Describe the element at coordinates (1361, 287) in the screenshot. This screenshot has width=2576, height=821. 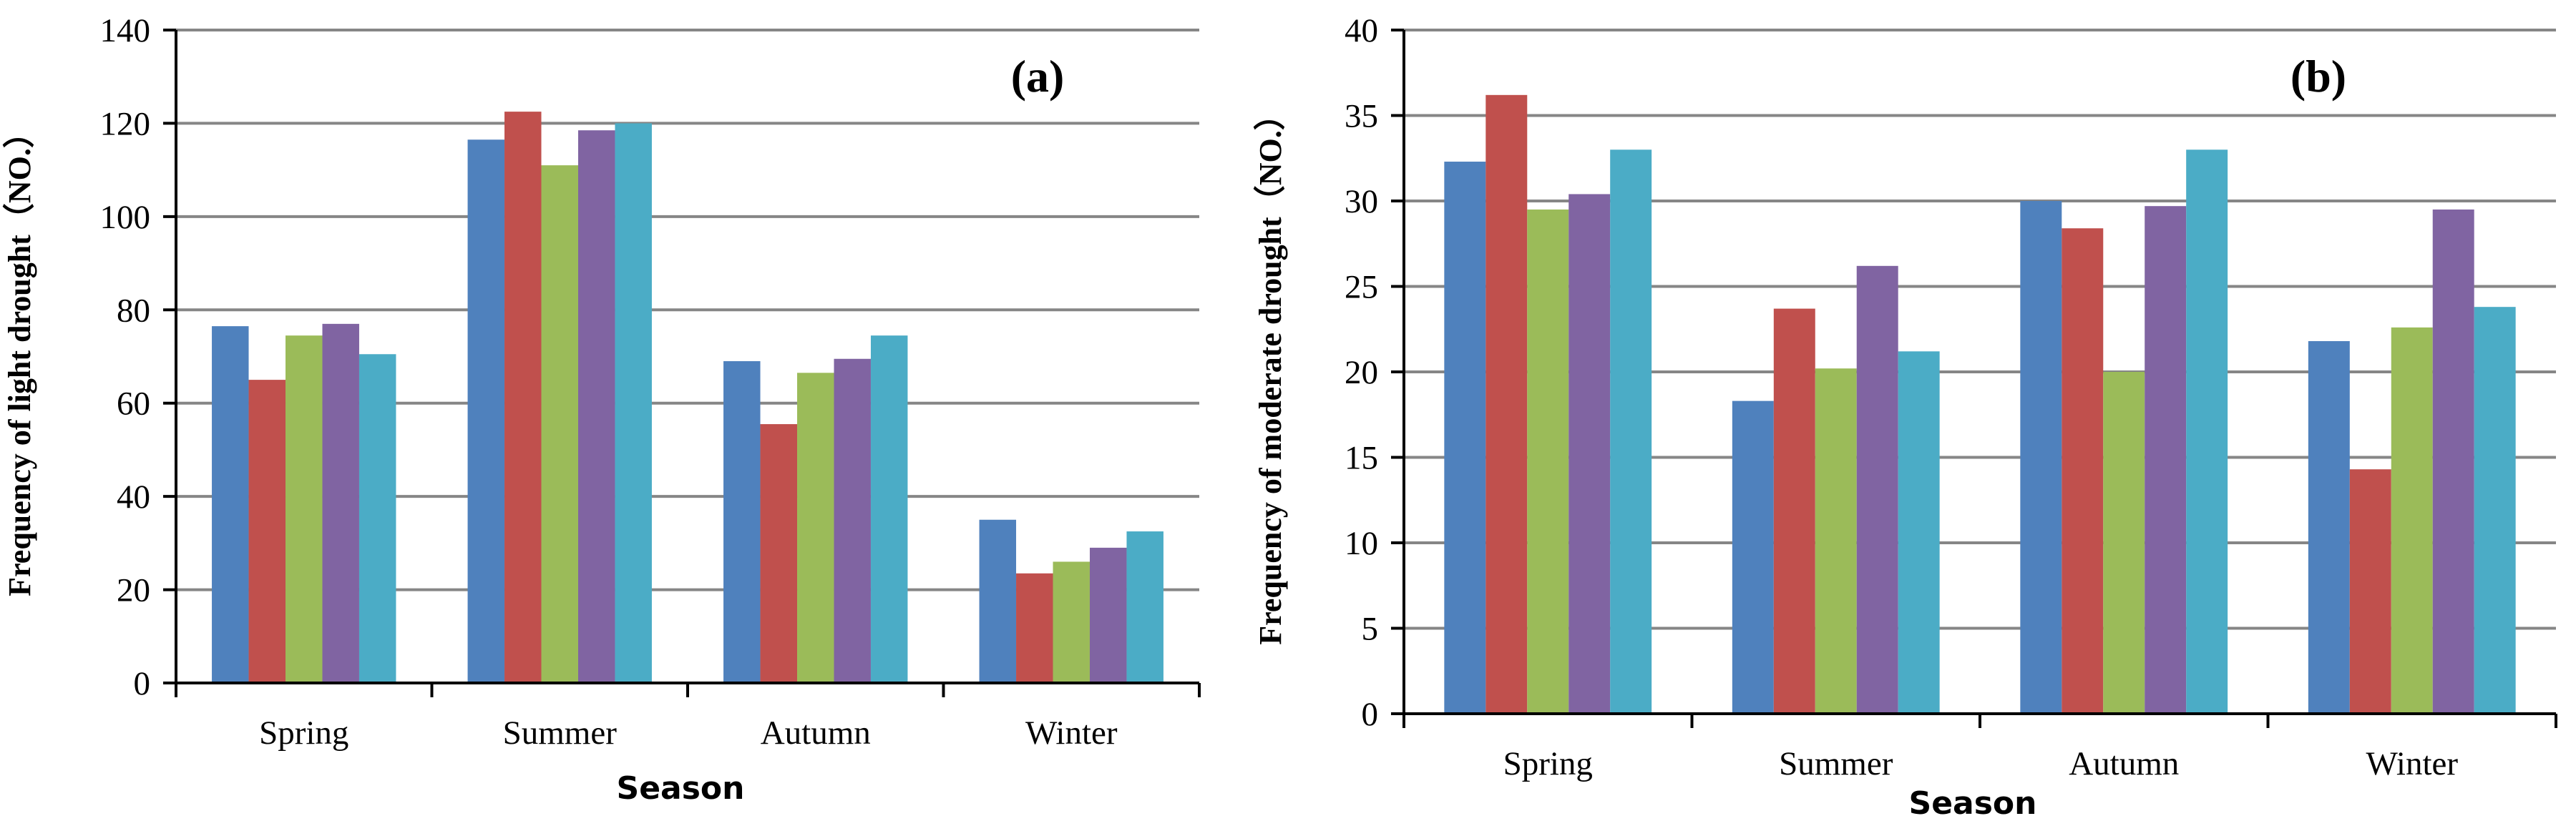
I see `y-tick-label: 25` at that location.